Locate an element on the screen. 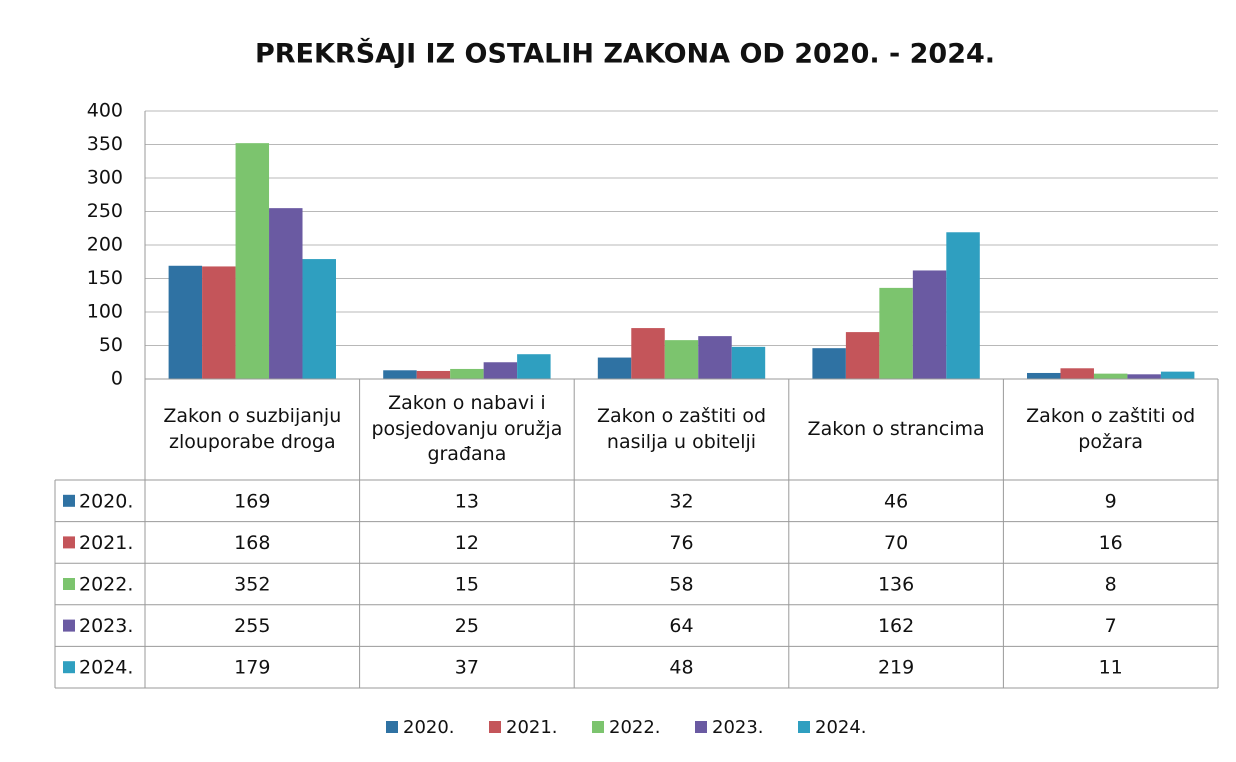  table-value: 169 is located at coordinates (252, 501).